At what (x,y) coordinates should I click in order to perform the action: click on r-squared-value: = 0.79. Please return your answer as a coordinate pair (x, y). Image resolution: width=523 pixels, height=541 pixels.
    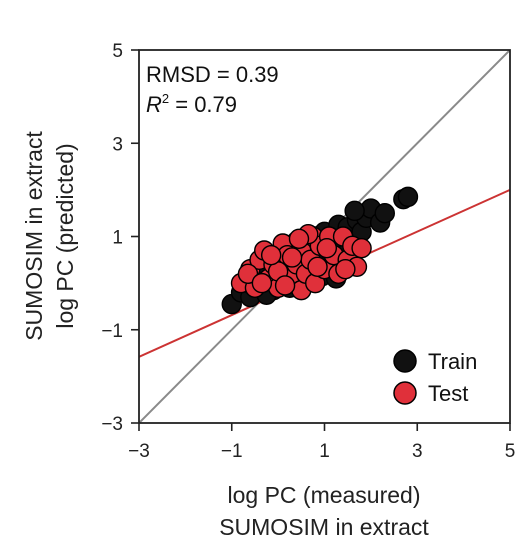
    Looking at the image, I should click on (203, 104).